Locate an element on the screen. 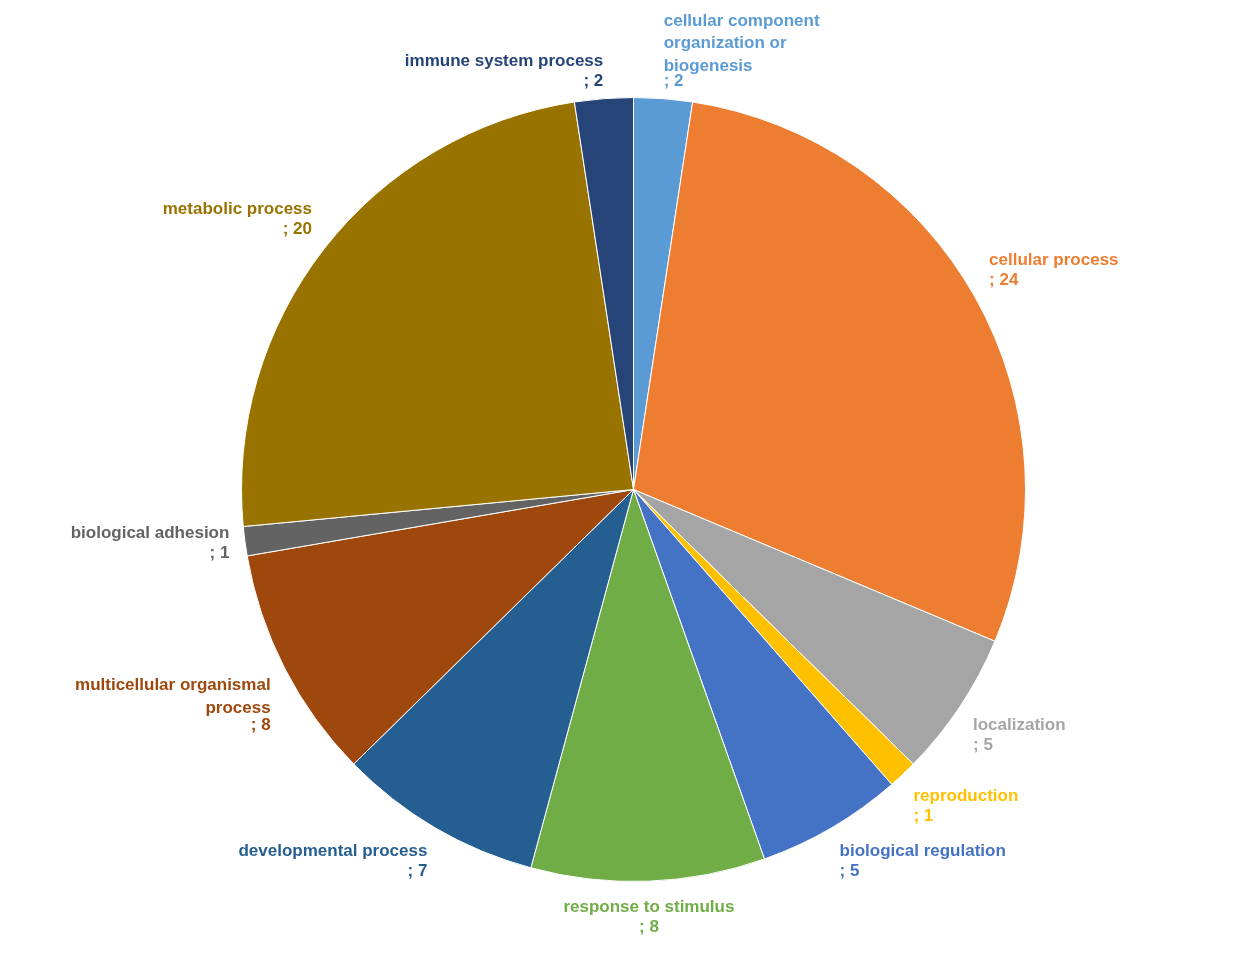 This screenshot has width=1255, height=958. data-label: ; 24 is located at coordinates (1004, 280).